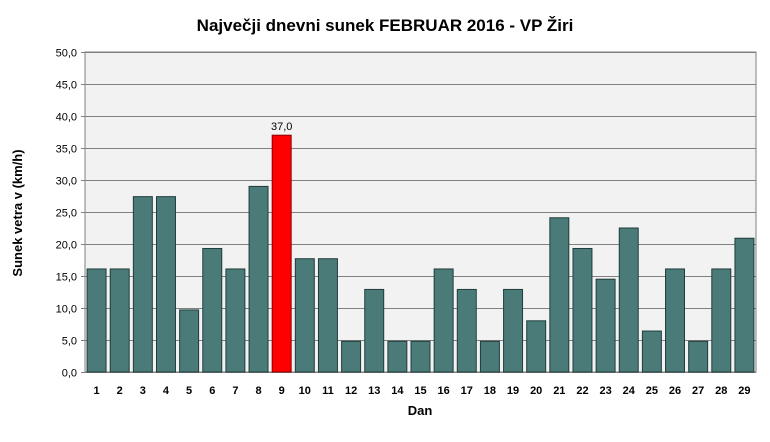 Image resolution: width=770 pixels, height=442 pixels. What do you see at coordinates (744, 391) in the screenshot?
I see `x-tick-label: 29` at bounding box center [744, 391].